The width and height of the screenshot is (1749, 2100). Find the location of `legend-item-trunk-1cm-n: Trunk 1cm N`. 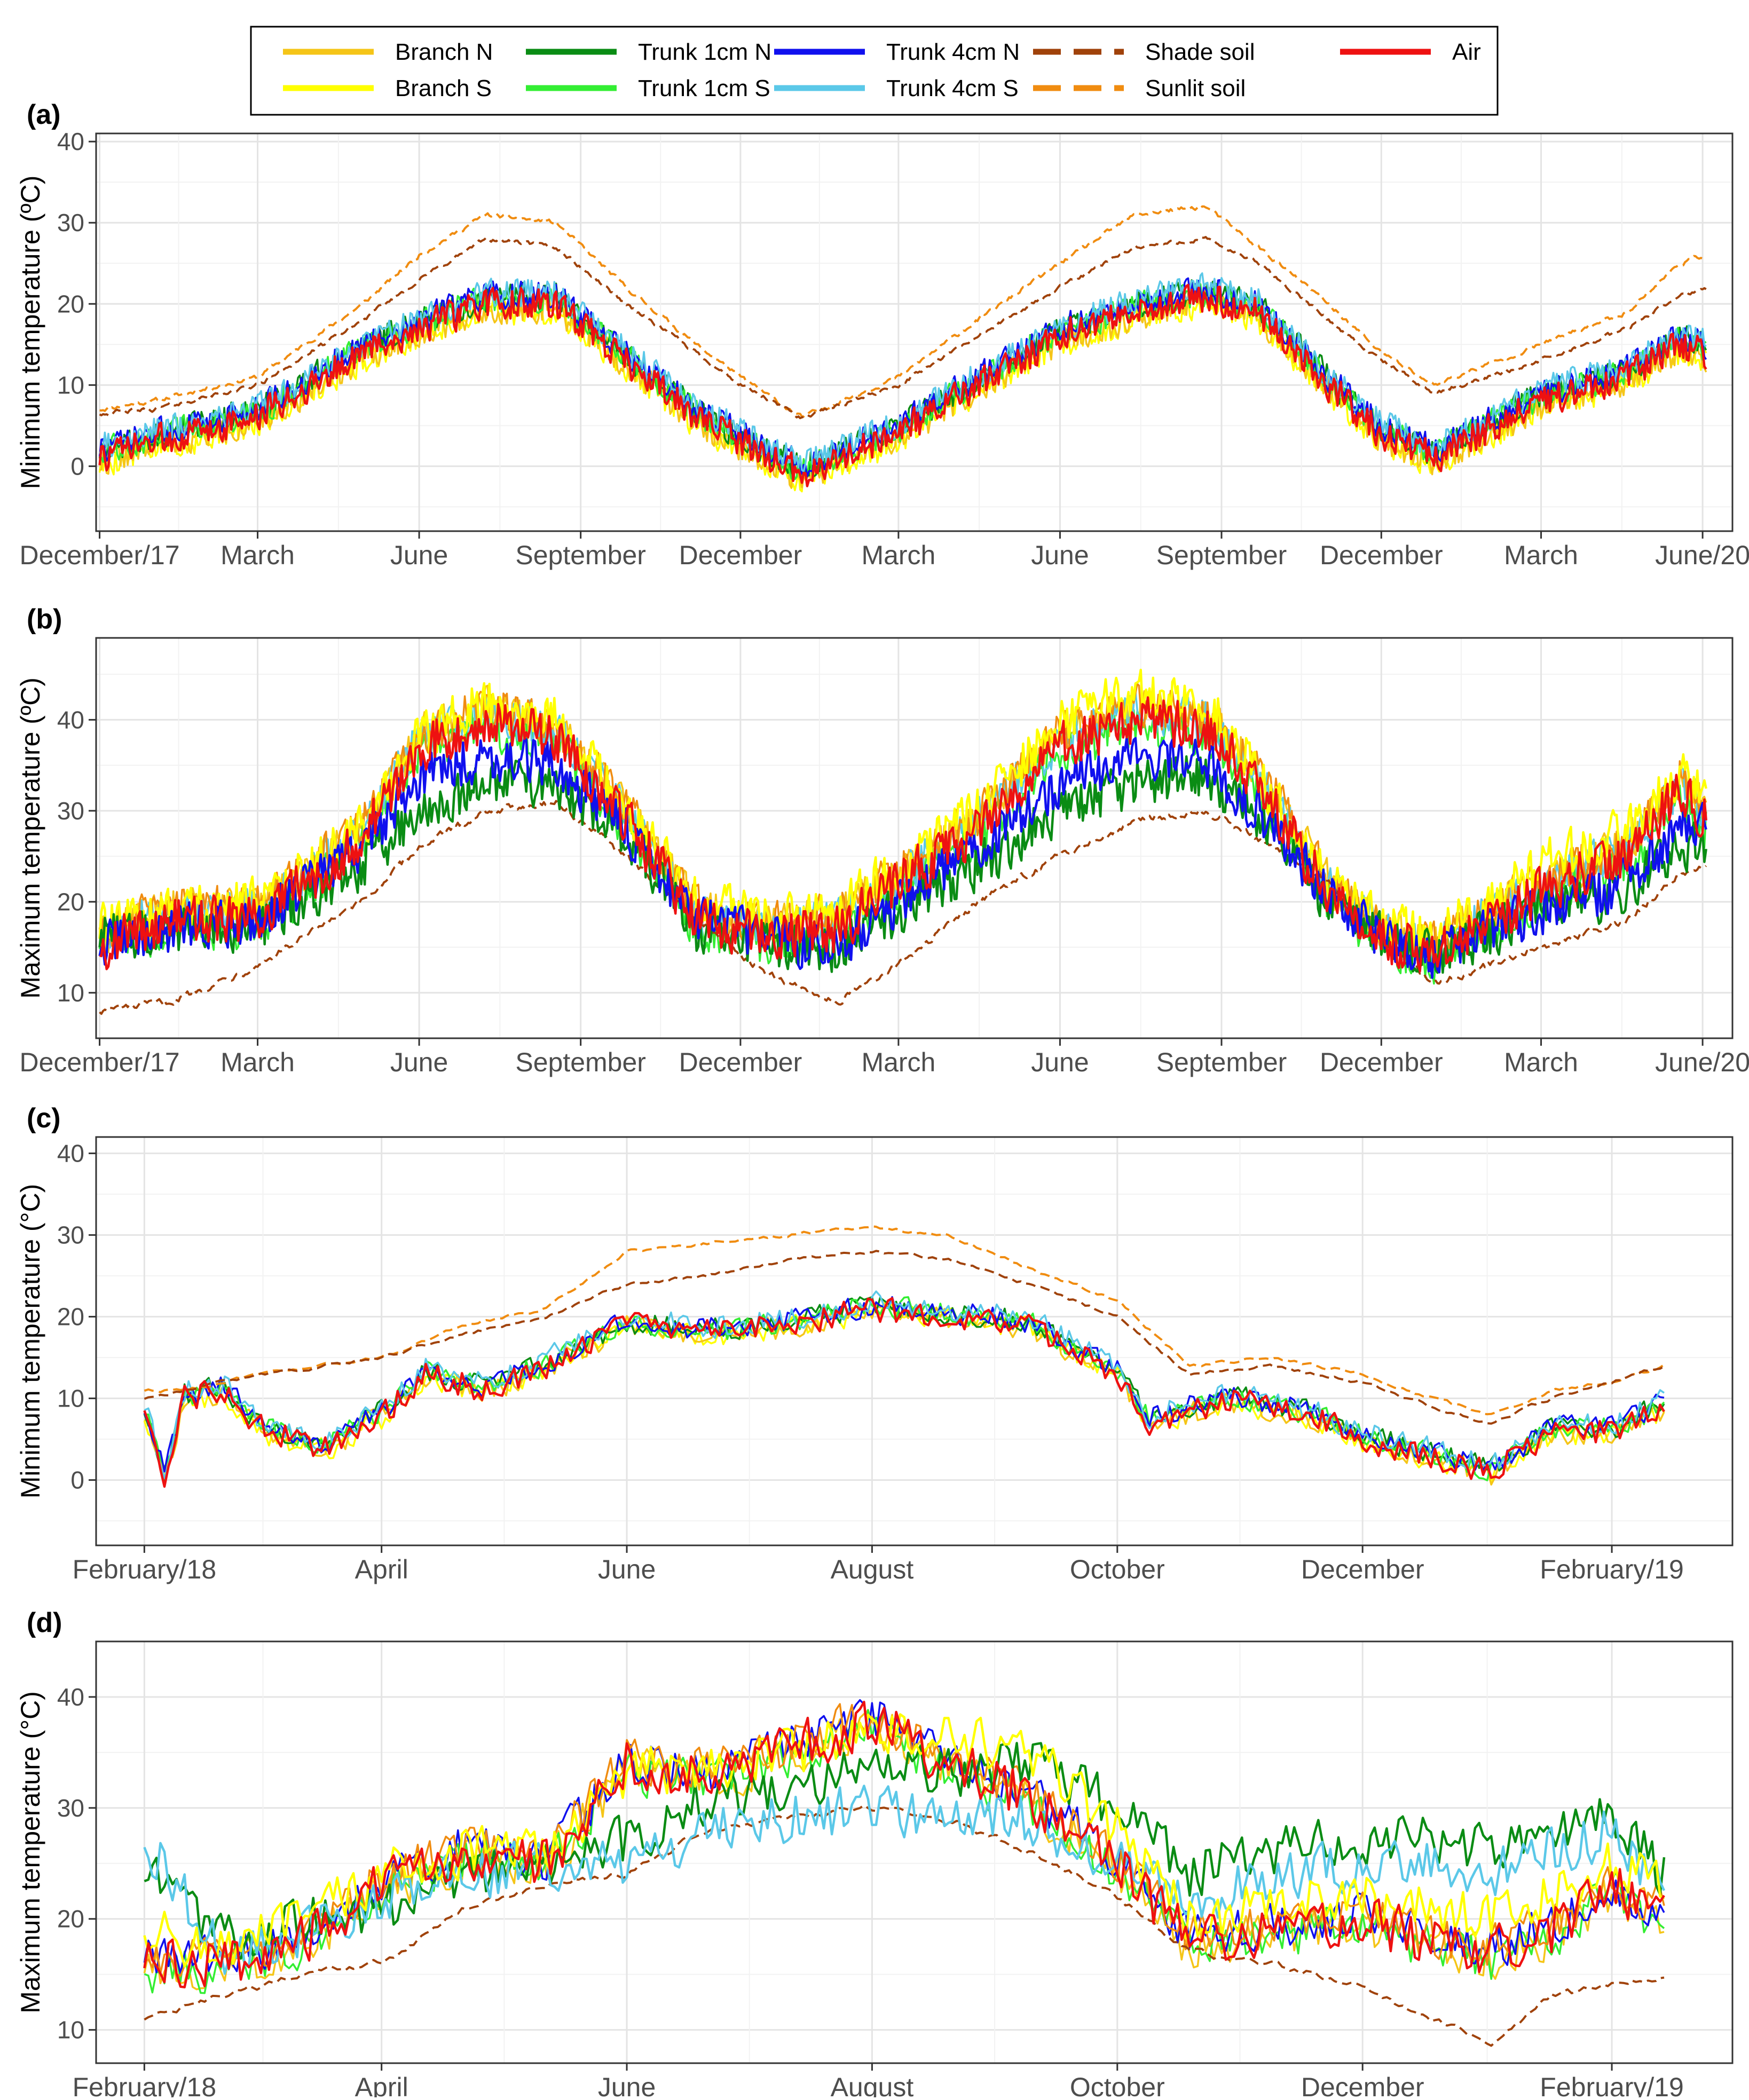

legend-item-trunk-1cm-n: Trunk 1cm N is located at coordinates (648, 52).